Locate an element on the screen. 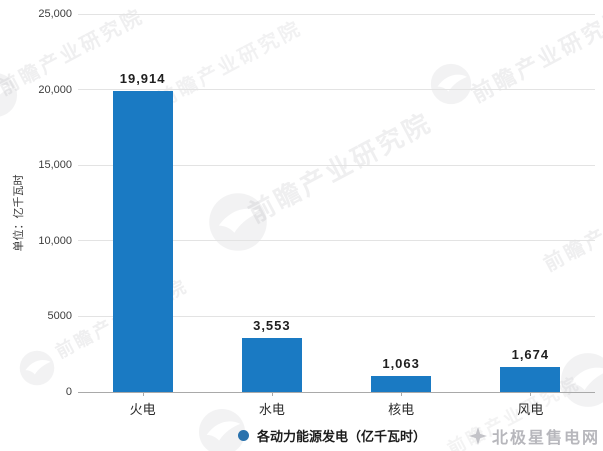  category-label: 风电 is located at coordinates (530, 409).